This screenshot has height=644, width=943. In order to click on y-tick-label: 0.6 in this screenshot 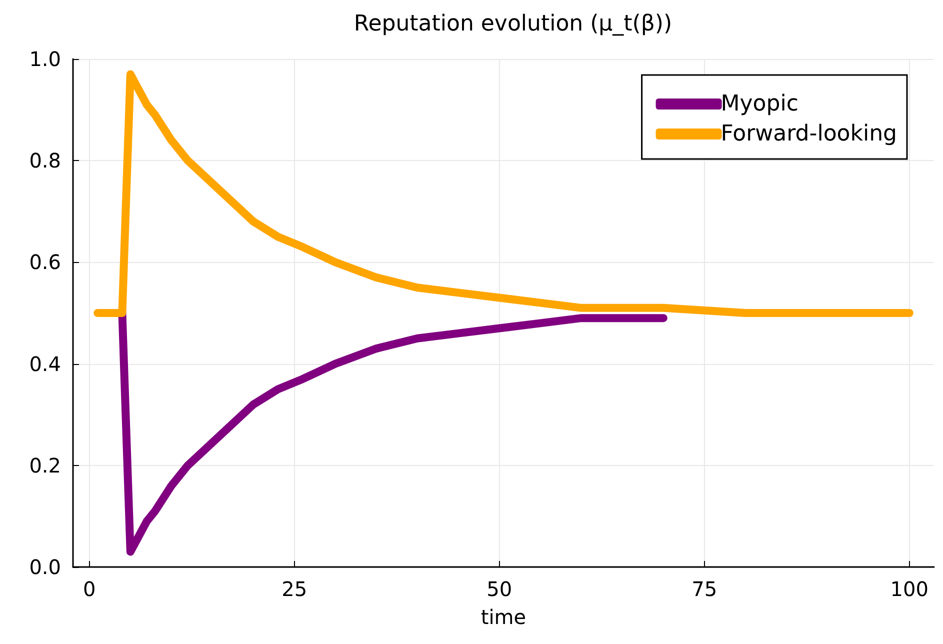, I will do `click(45, 262)`.